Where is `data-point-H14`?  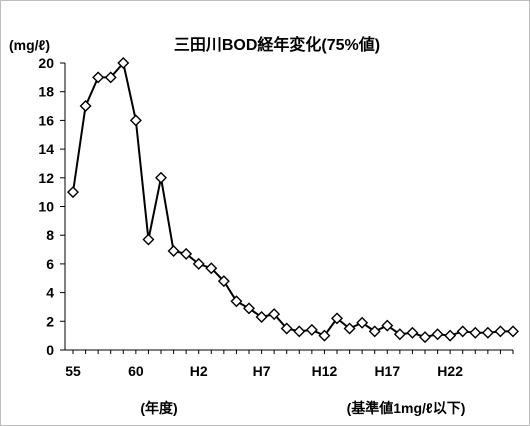
data-point-H14 is located at coordinates (349, 328).